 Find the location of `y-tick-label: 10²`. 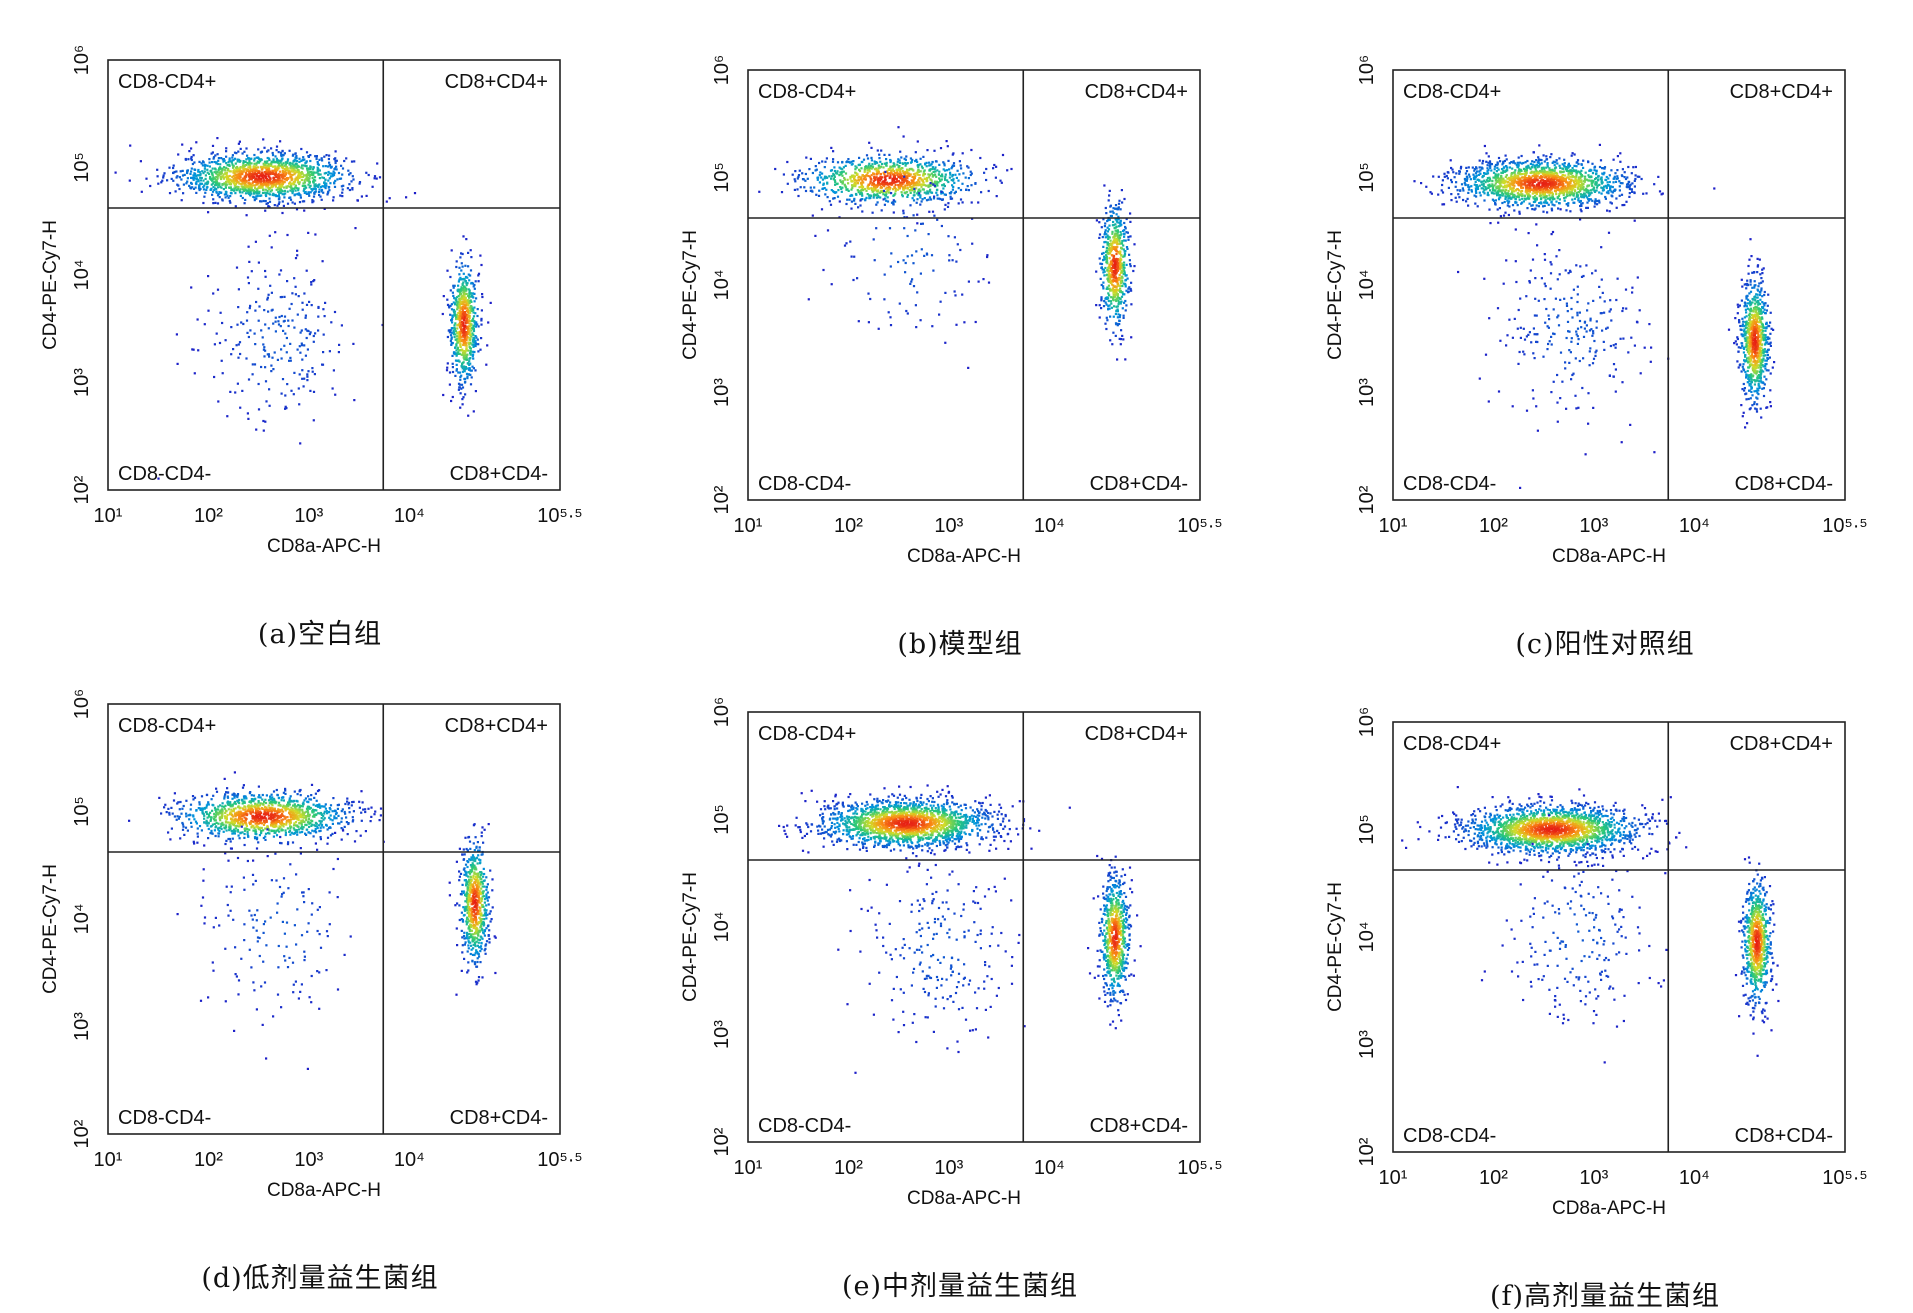

y-tick-label: 10² is located at coordinates (82, 489).